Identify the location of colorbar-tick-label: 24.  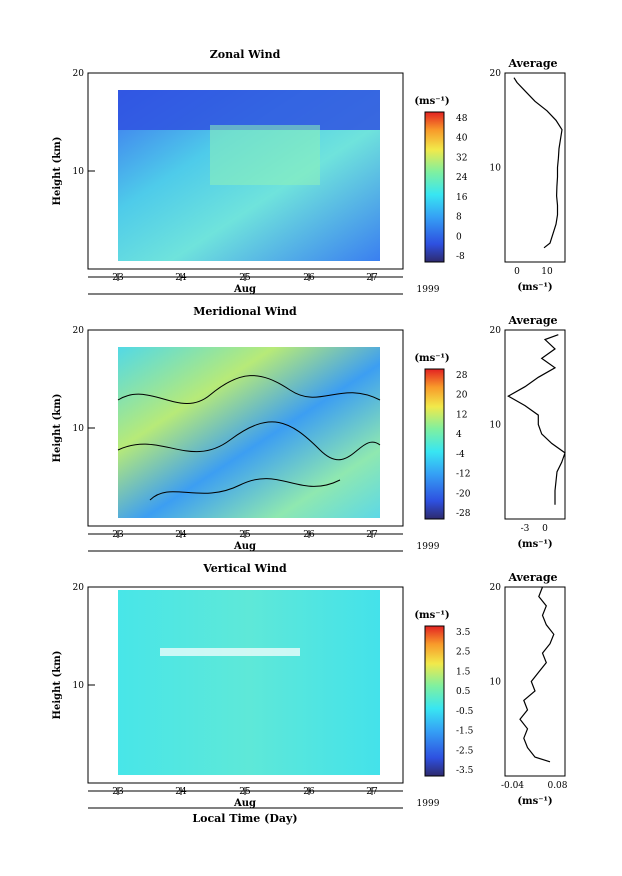
(462, 178).